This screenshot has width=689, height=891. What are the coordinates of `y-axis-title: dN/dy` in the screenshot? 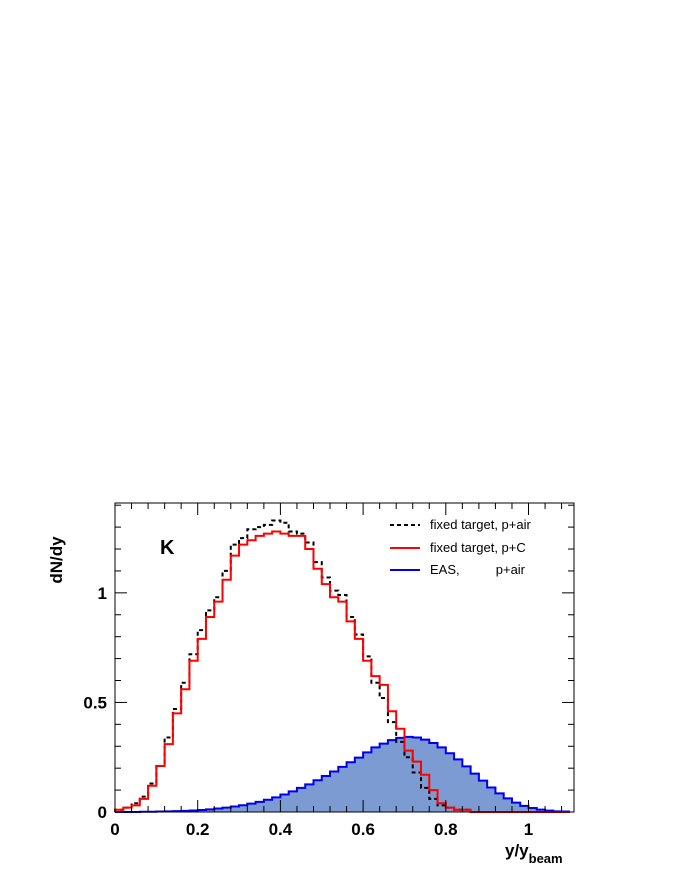 It's located at (56, 560).